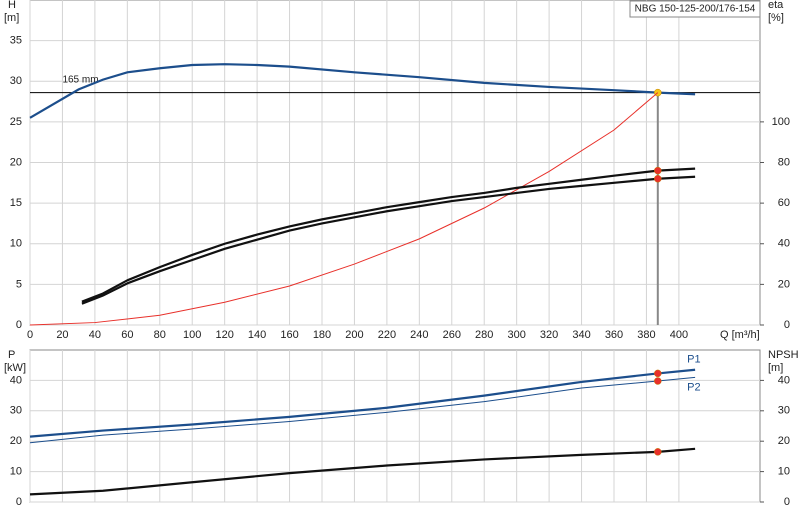 The width and height of the screenshot is (800, 525). Describe the element at coordinates (646, 335) in the screenshot. I see `x-tick-label: 380` at that location.